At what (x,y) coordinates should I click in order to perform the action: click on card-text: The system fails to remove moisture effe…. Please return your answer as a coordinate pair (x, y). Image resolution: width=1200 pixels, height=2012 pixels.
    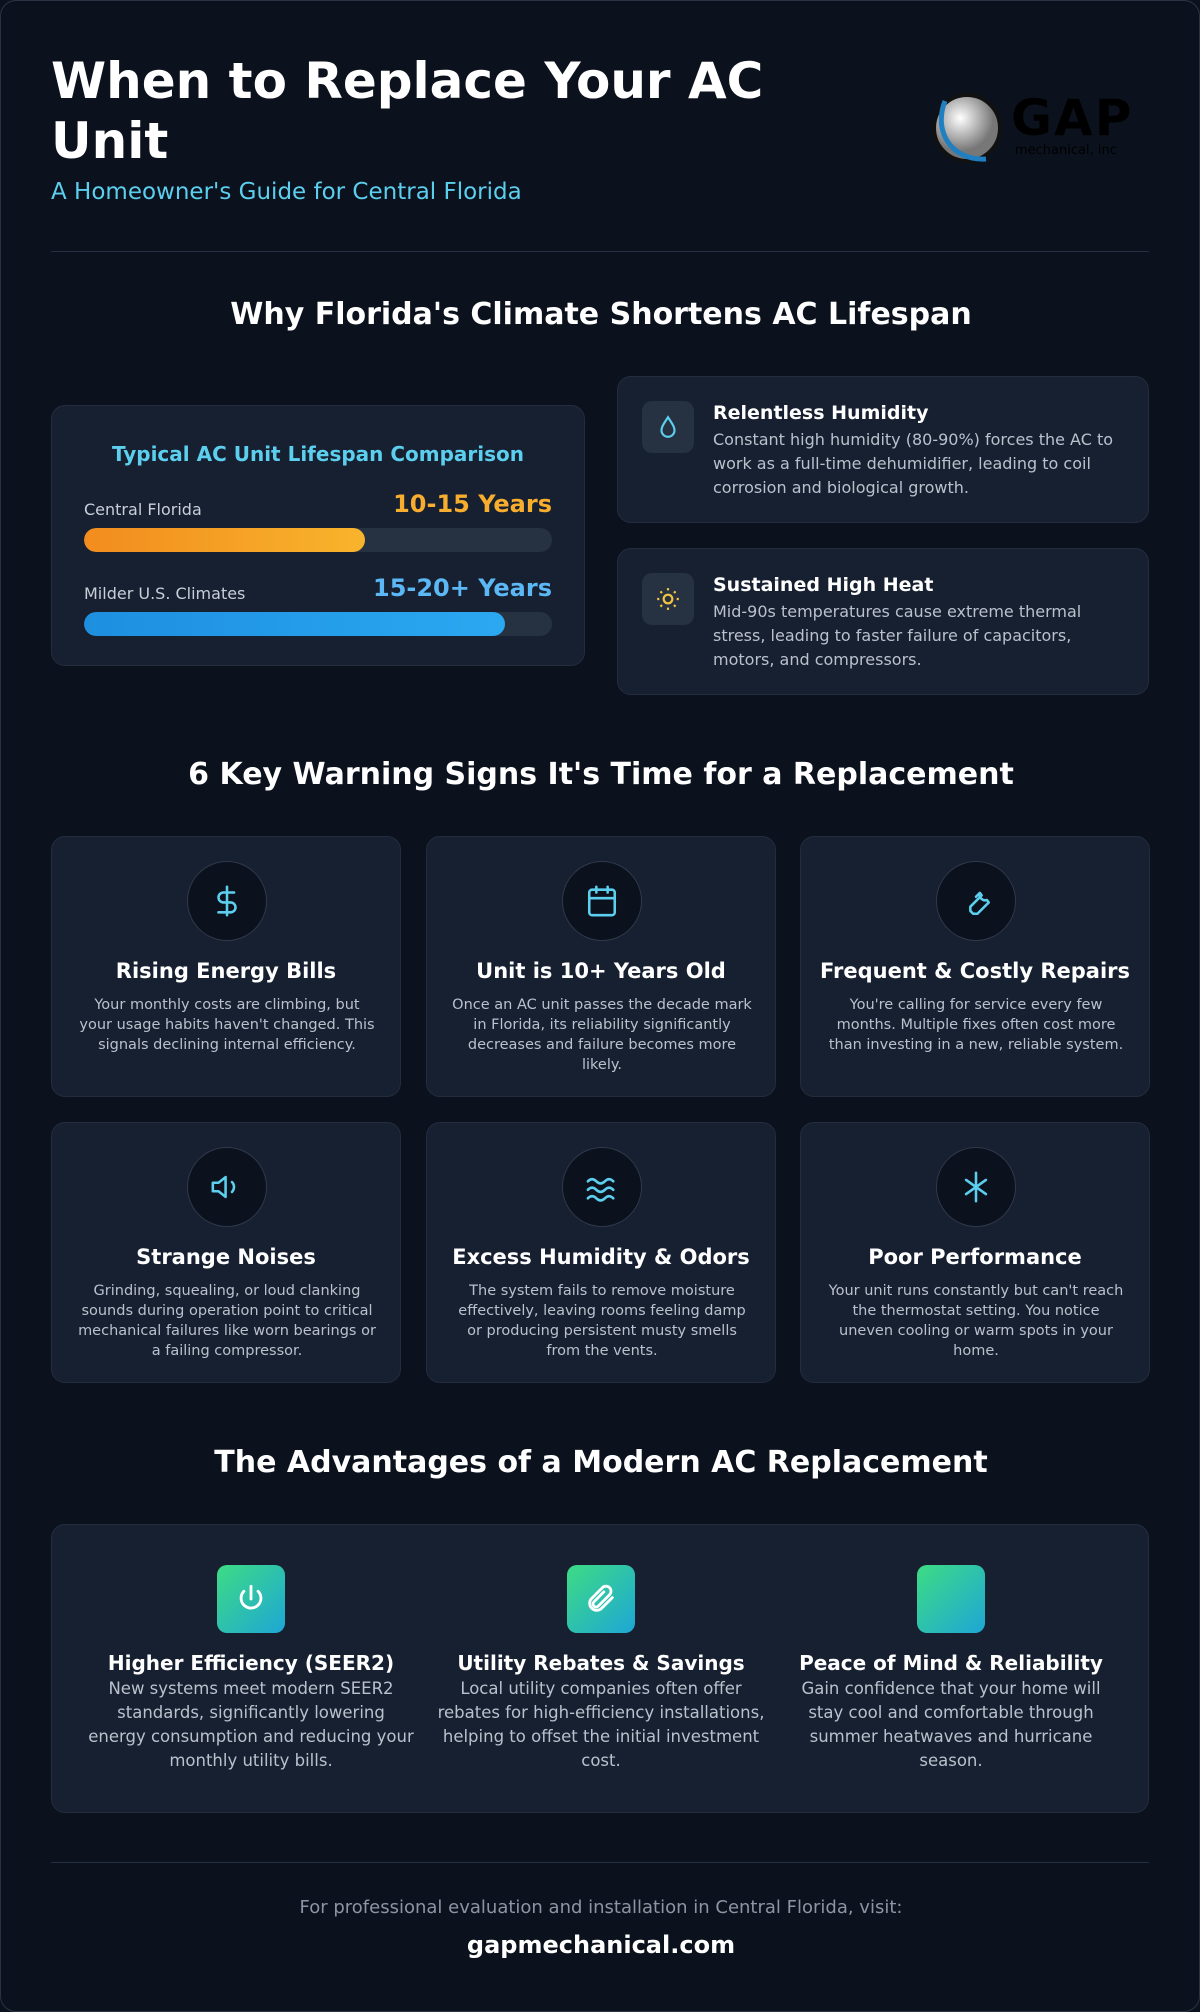
    Looking at the image, I should click on (602, 1321).